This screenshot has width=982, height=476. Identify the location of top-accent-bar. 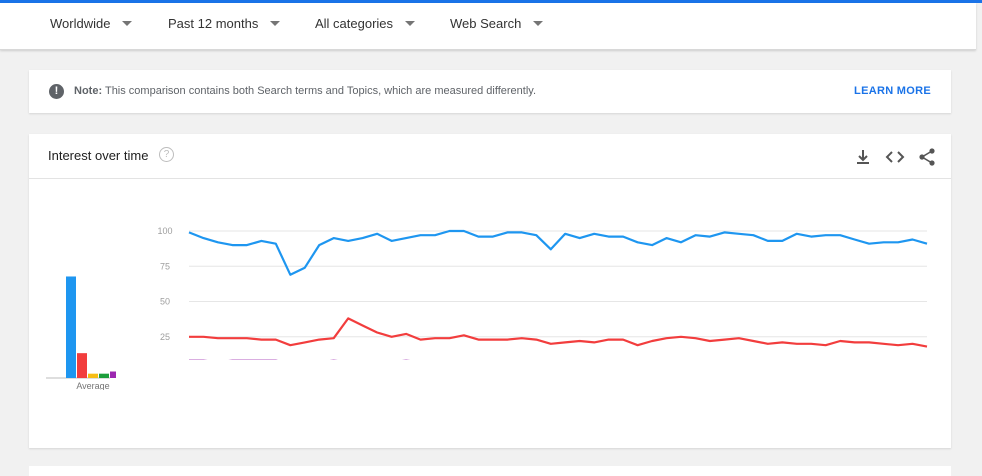
(491, 1).